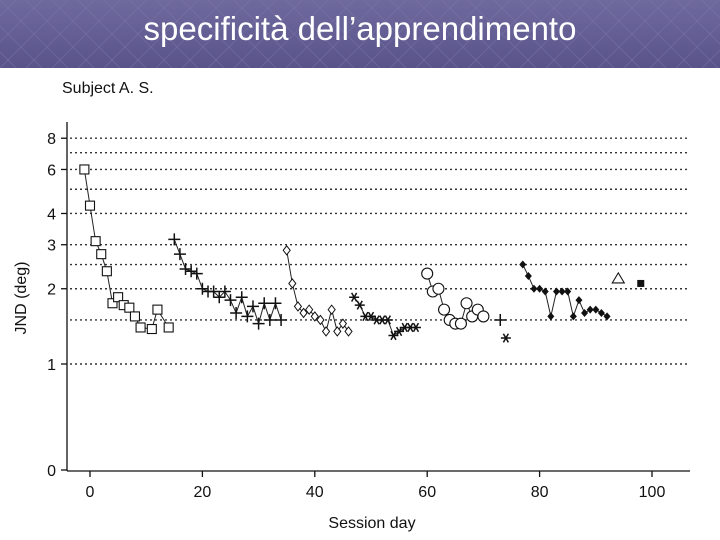 Image resolution: width=720 pixels, height=540 pixels. I want to click on y-tick-label: 8, so click(51, 139).